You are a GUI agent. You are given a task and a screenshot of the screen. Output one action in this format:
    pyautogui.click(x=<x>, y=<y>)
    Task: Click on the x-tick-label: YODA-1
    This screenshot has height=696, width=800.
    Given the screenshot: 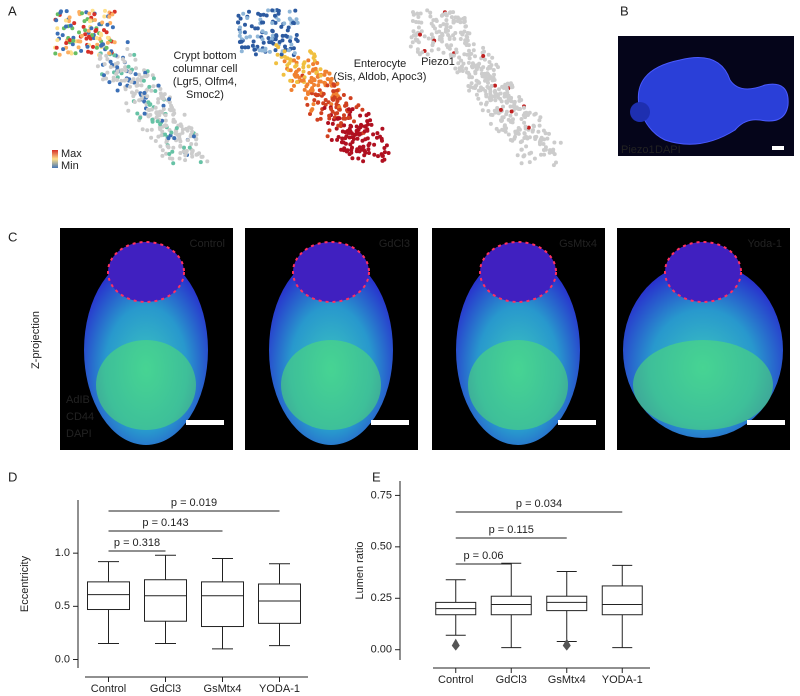 What is the action you would take?
    pyautogui.click(x=622, y=680)
    